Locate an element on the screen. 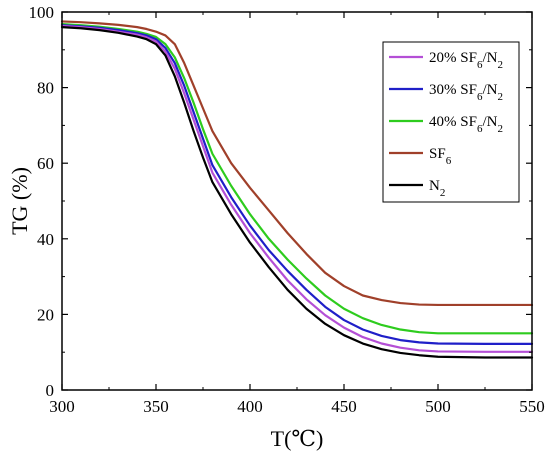  legend-label-part: 30% SF is located at coordinates (453, 90).